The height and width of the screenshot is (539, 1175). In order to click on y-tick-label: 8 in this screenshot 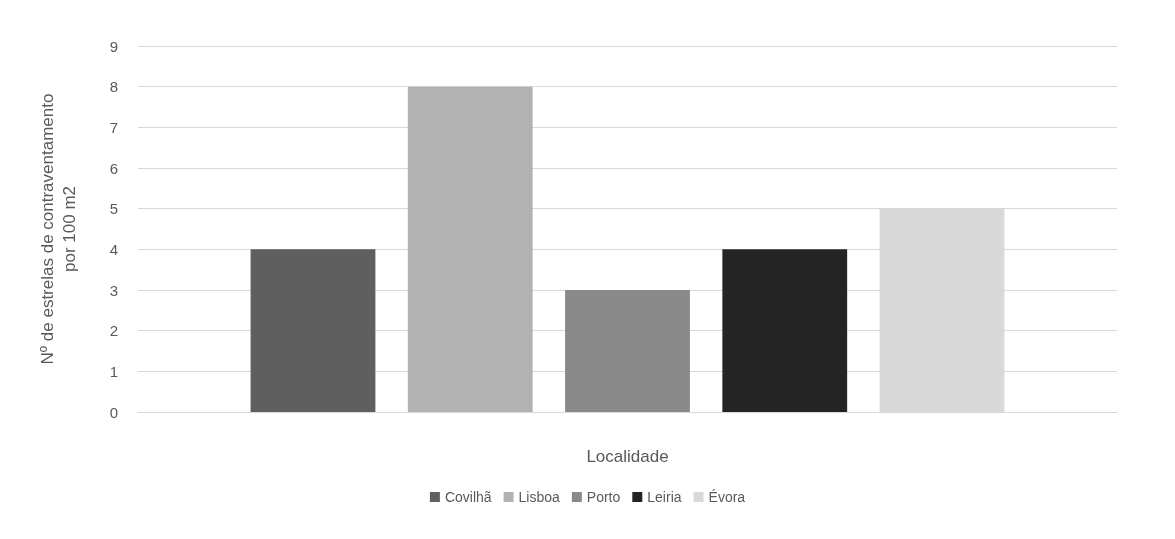, I will do `click(113, 87)`.